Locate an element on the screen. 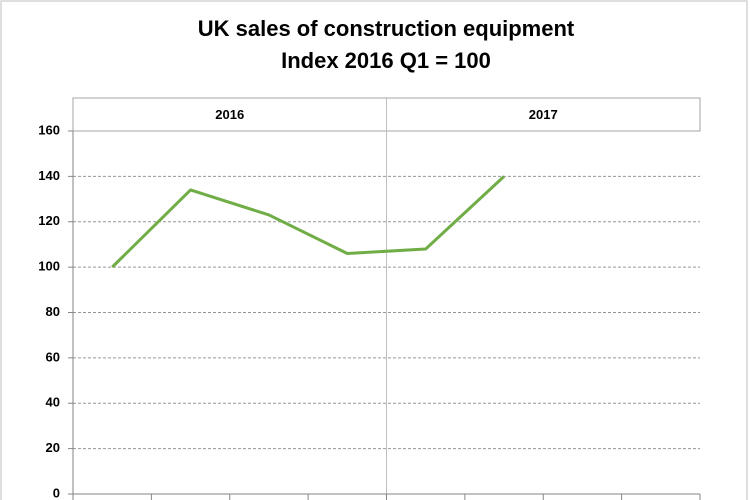 The image size is (750, 500). chart-title: UK sales of construction equipment is located at coordinates (386, 28).